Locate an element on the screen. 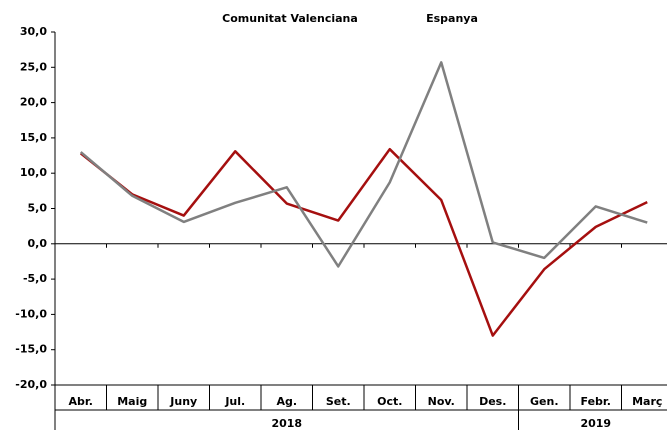 The width and height of the screenshot is (667, 430). y-tick-label: 10,0 is located at coordinates (33, 172).